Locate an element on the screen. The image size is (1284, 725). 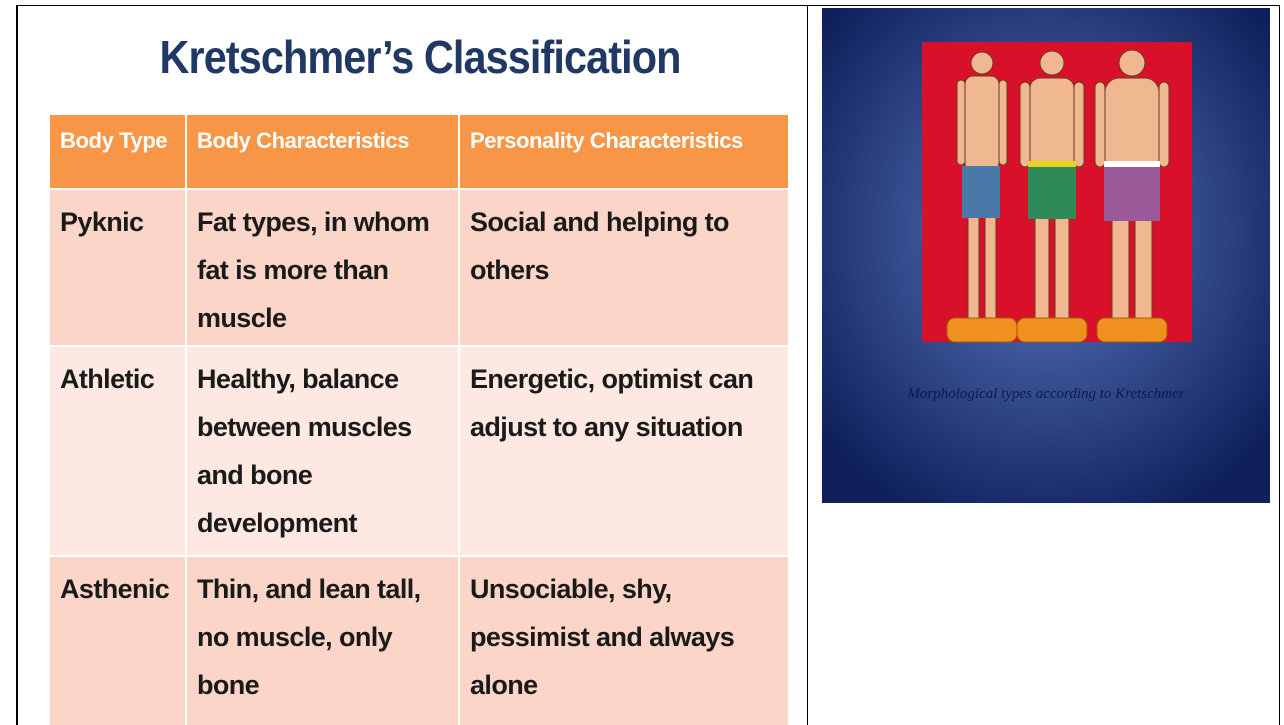
cell: Social and helping to others is located at coordinates (625, 268).